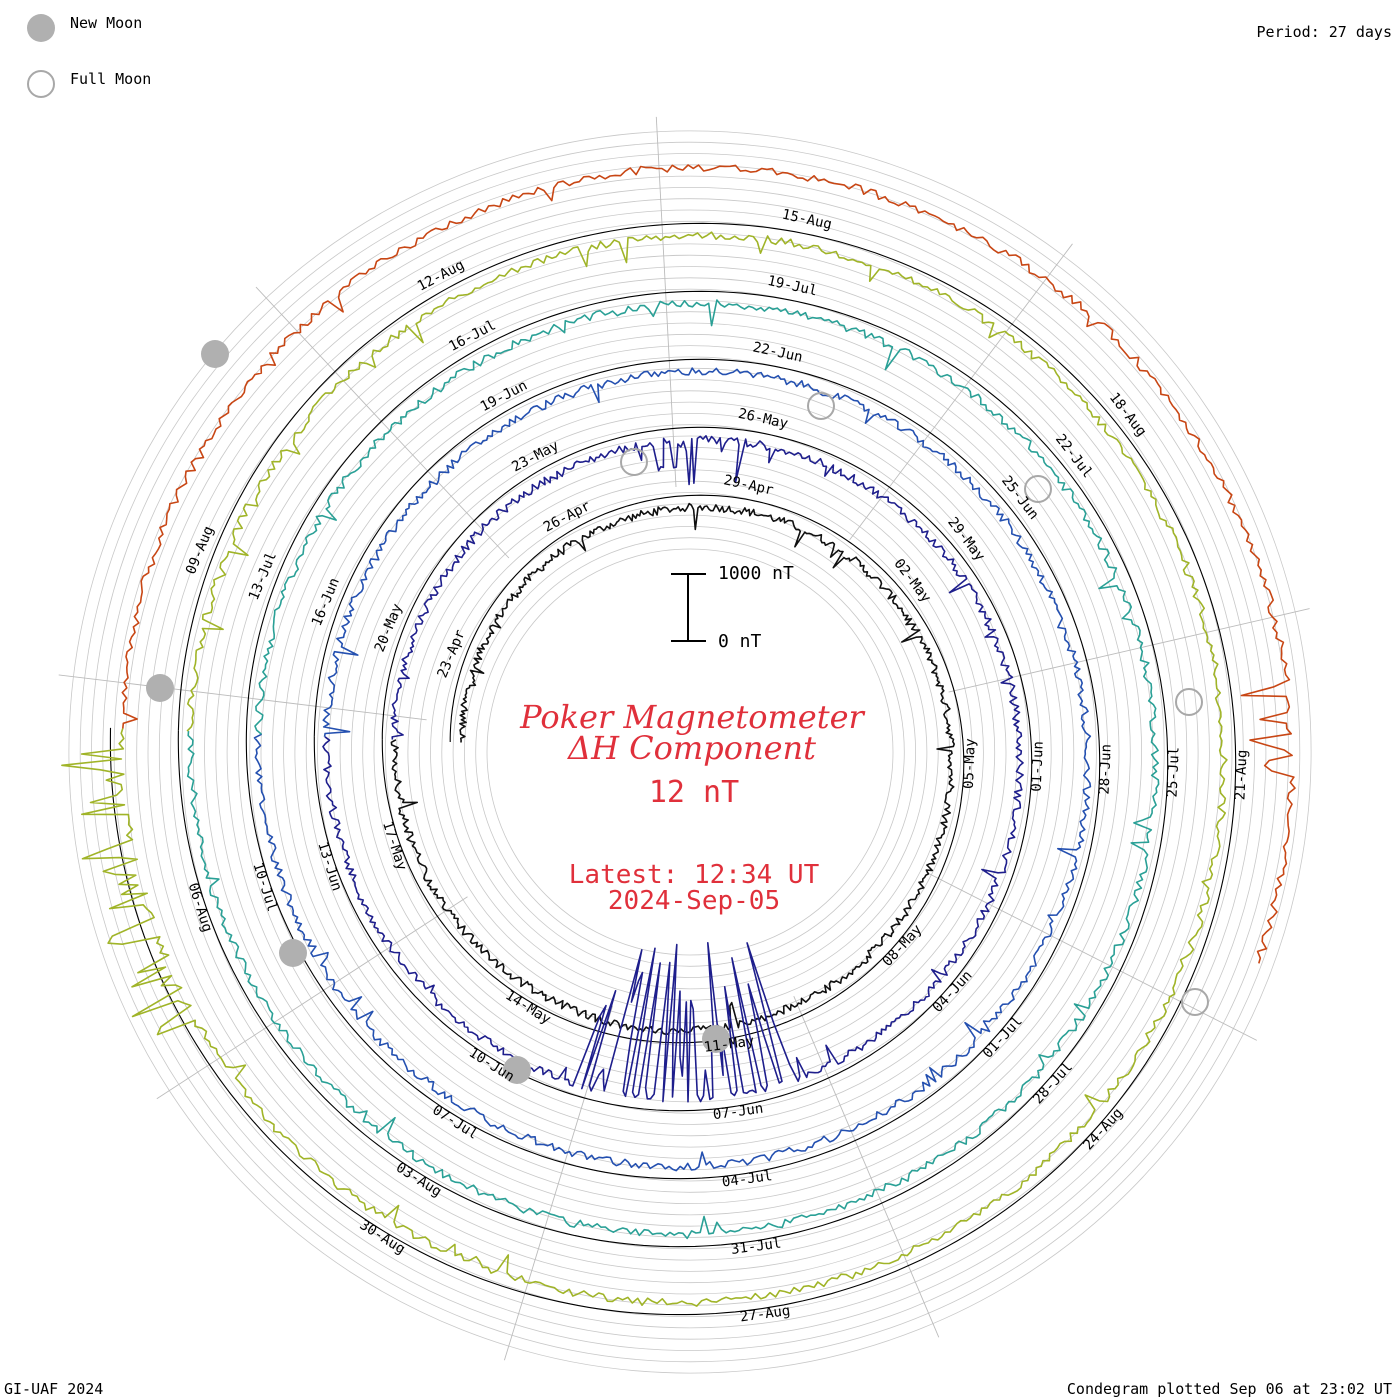  What do you see at coordinates (692, 748) in the screenshot?
I see `component-label: ΔH Component` at bounding box center [692, 748].